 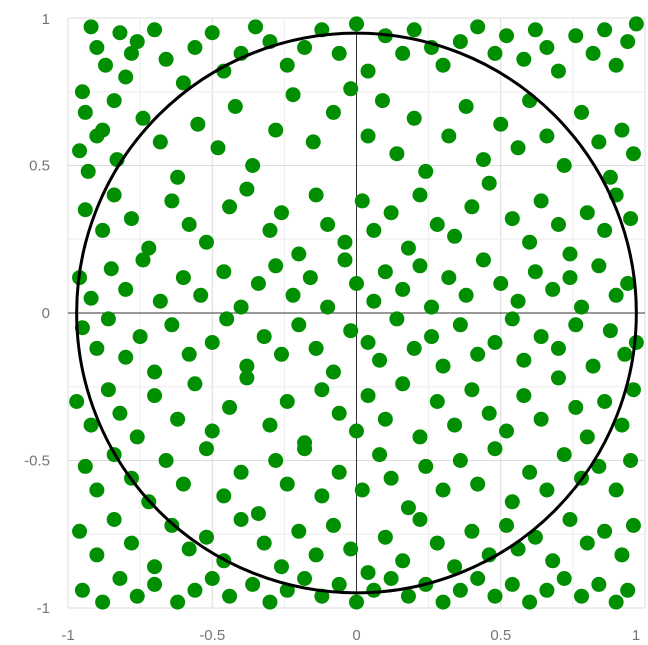 What do you see at coordinates (46, 19) in the screenshot?
I see `y-tick-label: 1` at bounding box center [46, 19].